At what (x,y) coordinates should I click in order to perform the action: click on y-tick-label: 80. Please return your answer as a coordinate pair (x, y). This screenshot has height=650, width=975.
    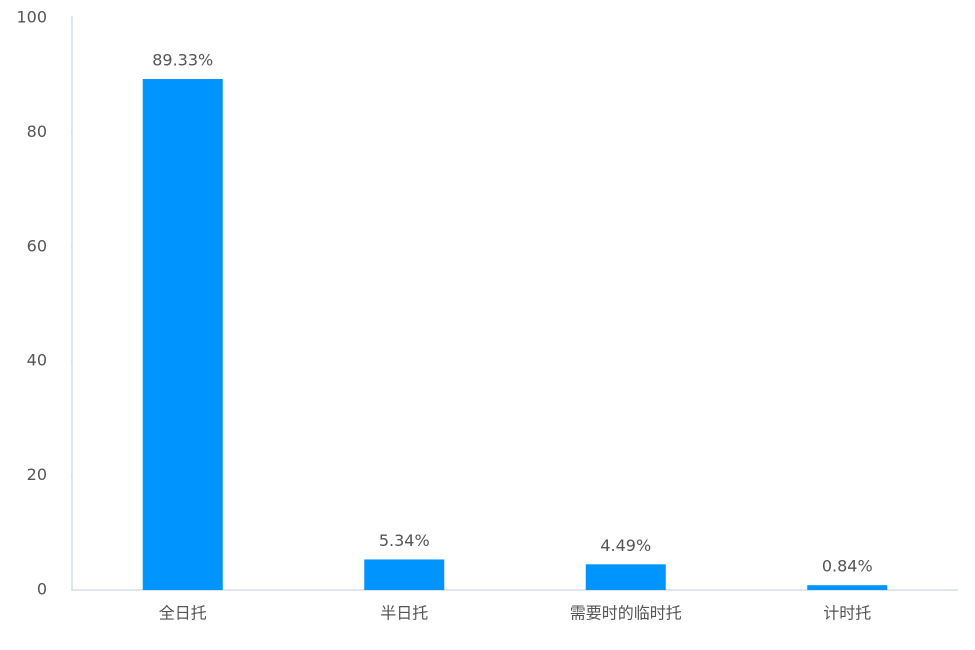
    Looking at the image, I should click on (37, 131).